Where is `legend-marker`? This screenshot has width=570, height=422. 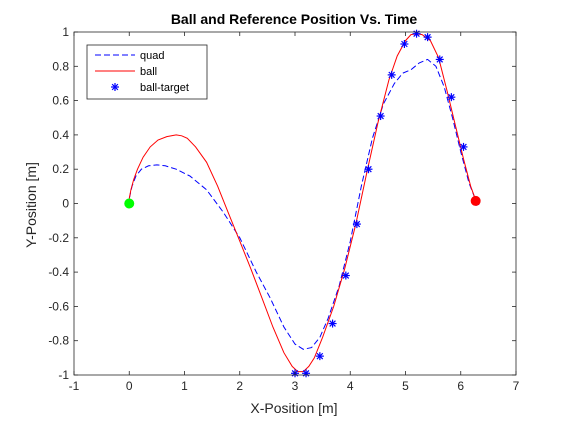 legend-marker is located at coordinates (115, 87).